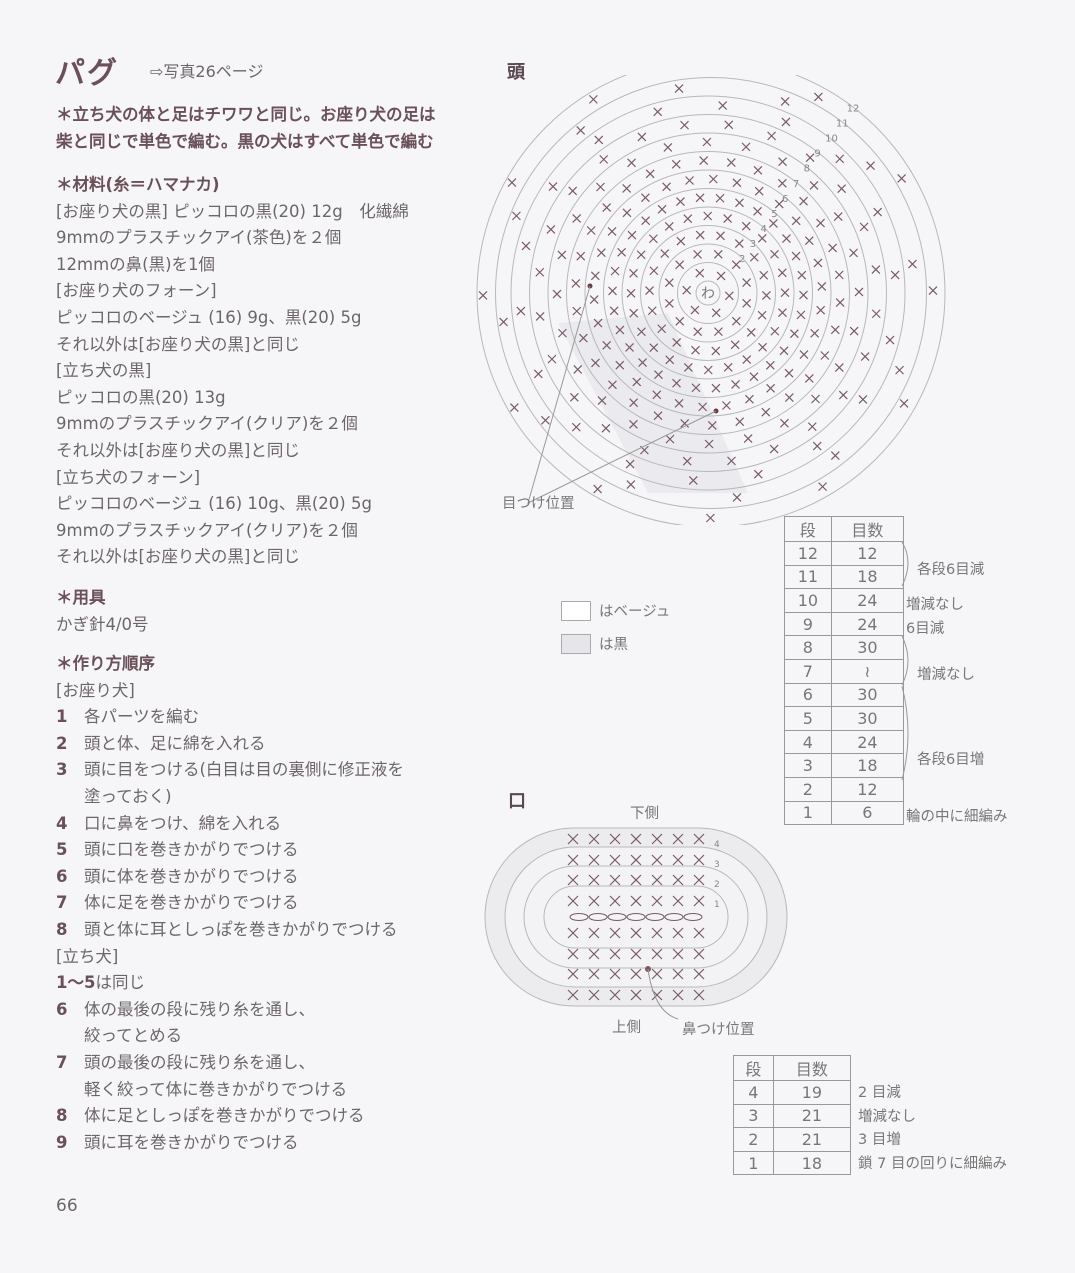  I want to click on head-note: 増減なし, so click(935, 605).